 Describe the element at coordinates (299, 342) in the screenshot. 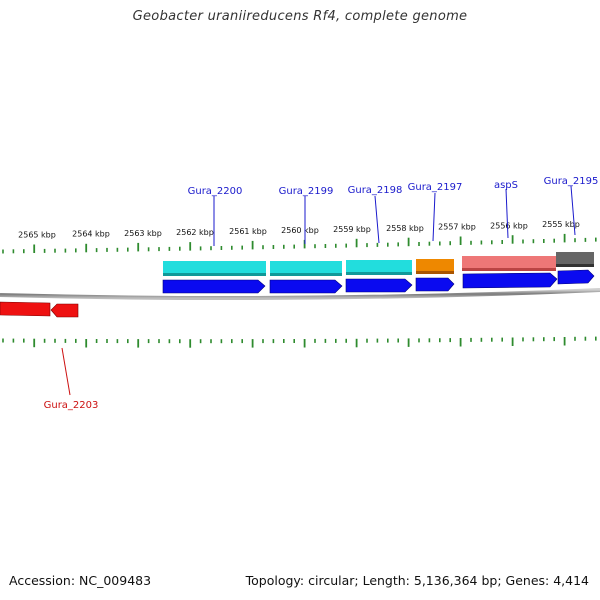

I see `lower-ruler` at that location.